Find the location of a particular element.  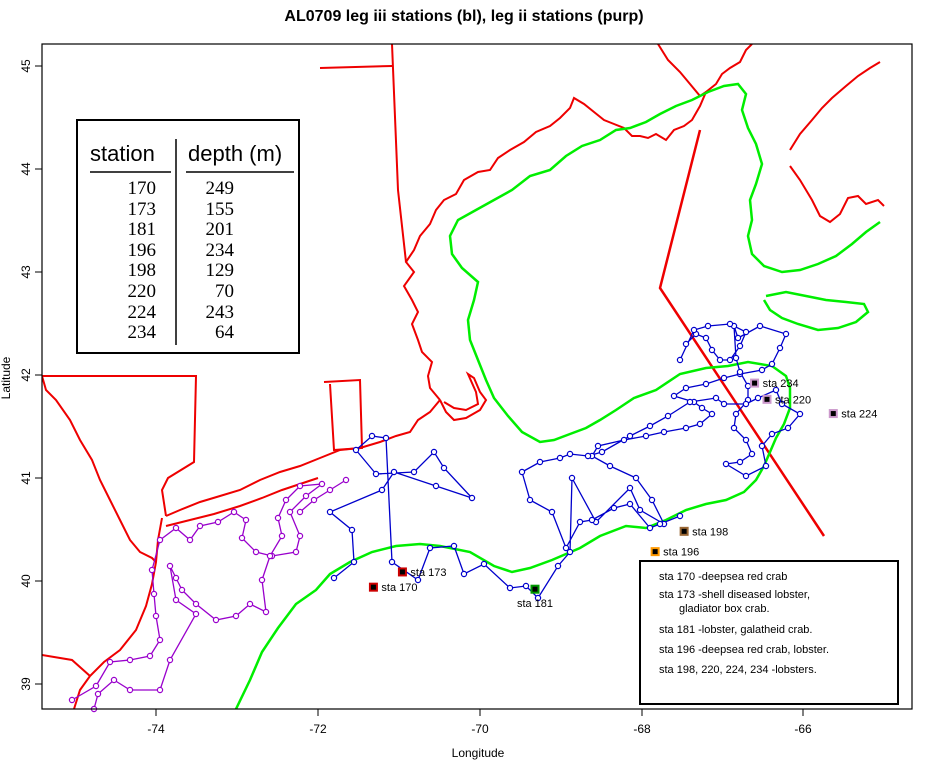

station-label: sta 198 is located at coordinates (710, 532).